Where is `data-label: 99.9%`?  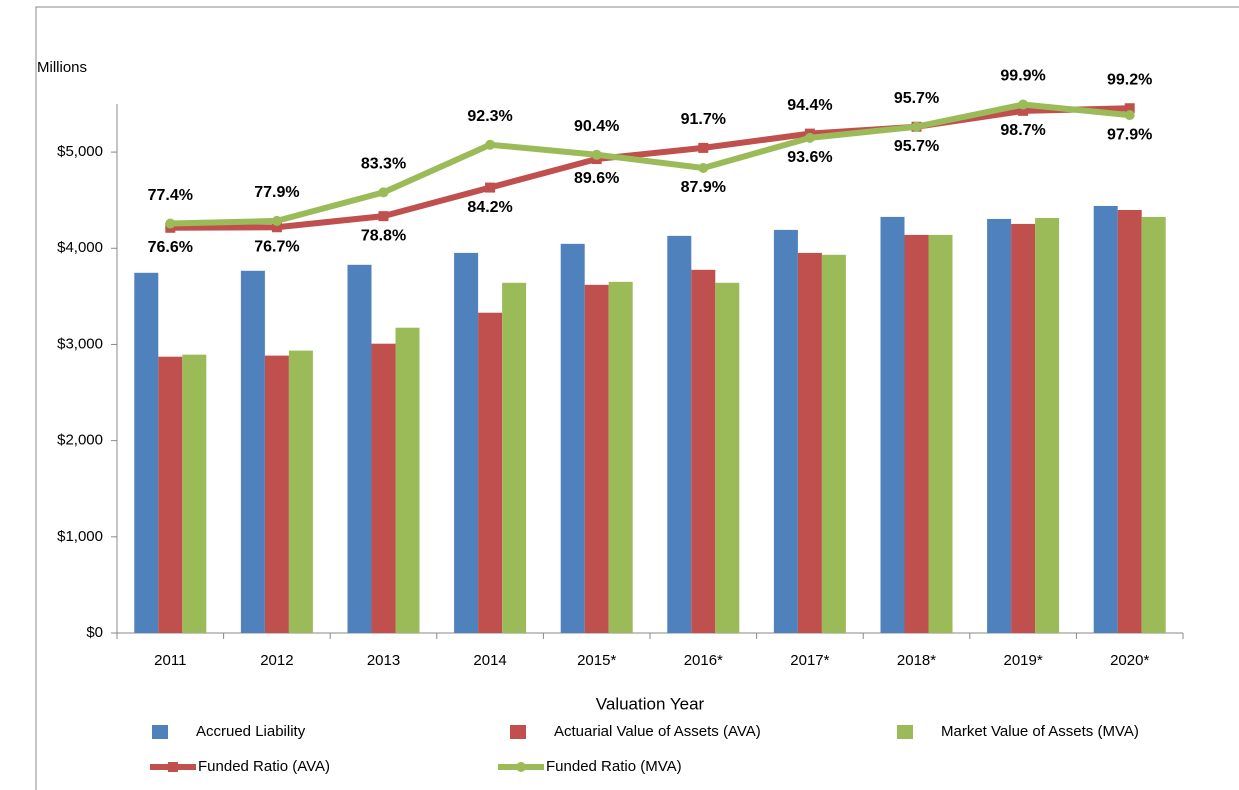
data-label: 99.9% is located at coordinates (1022, 76).